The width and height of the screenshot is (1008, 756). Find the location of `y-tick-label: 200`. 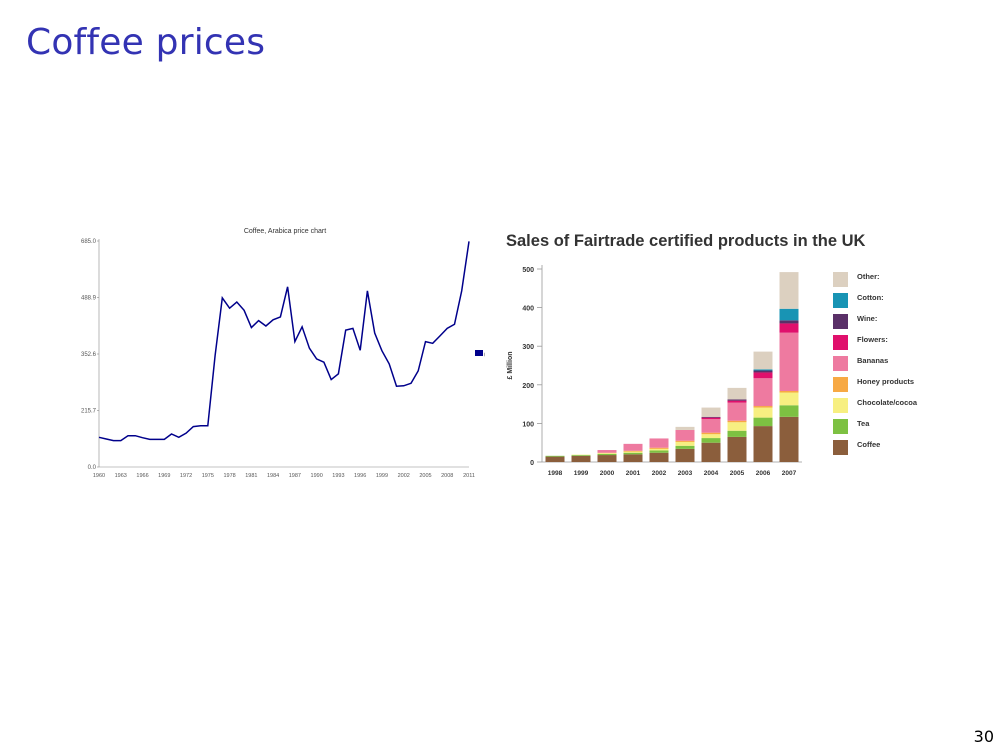

y-tick-label: 200 is located at coordinates (528, 386).